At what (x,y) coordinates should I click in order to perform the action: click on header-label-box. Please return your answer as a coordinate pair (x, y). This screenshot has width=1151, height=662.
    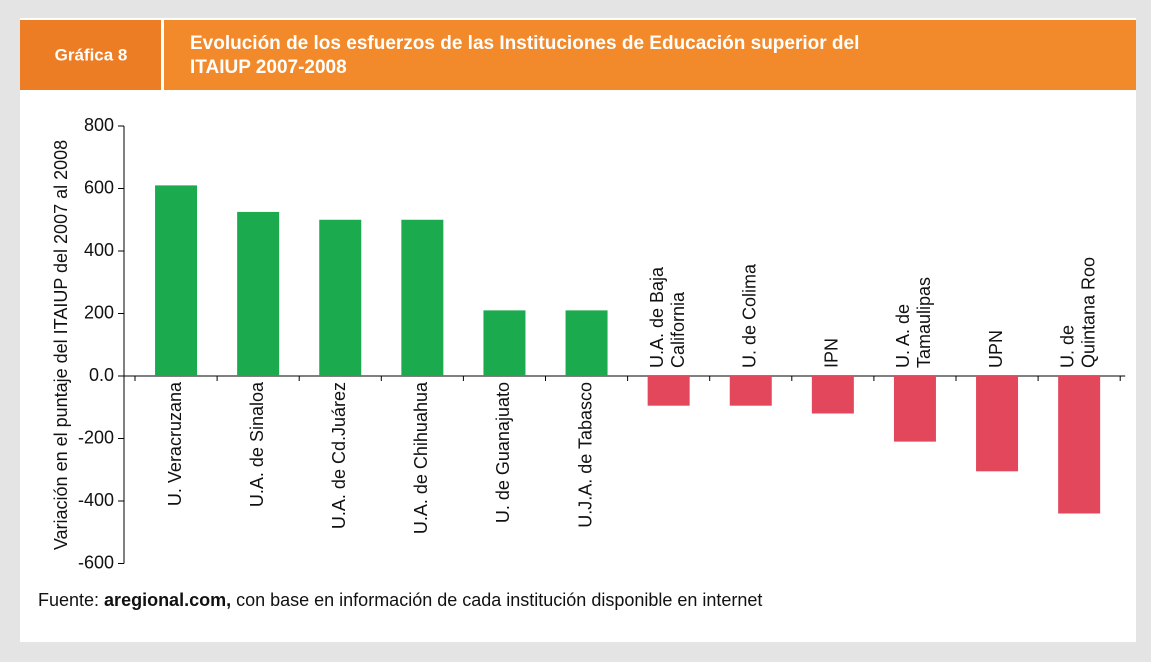
    Looking at the image, I should click on (91, 55).